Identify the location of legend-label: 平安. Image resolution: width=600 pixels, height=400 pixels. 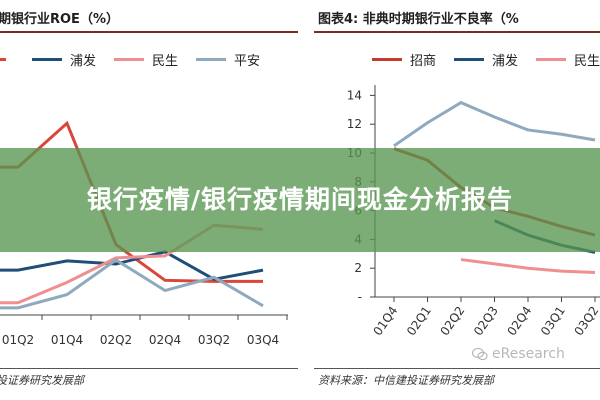
(247, 61).